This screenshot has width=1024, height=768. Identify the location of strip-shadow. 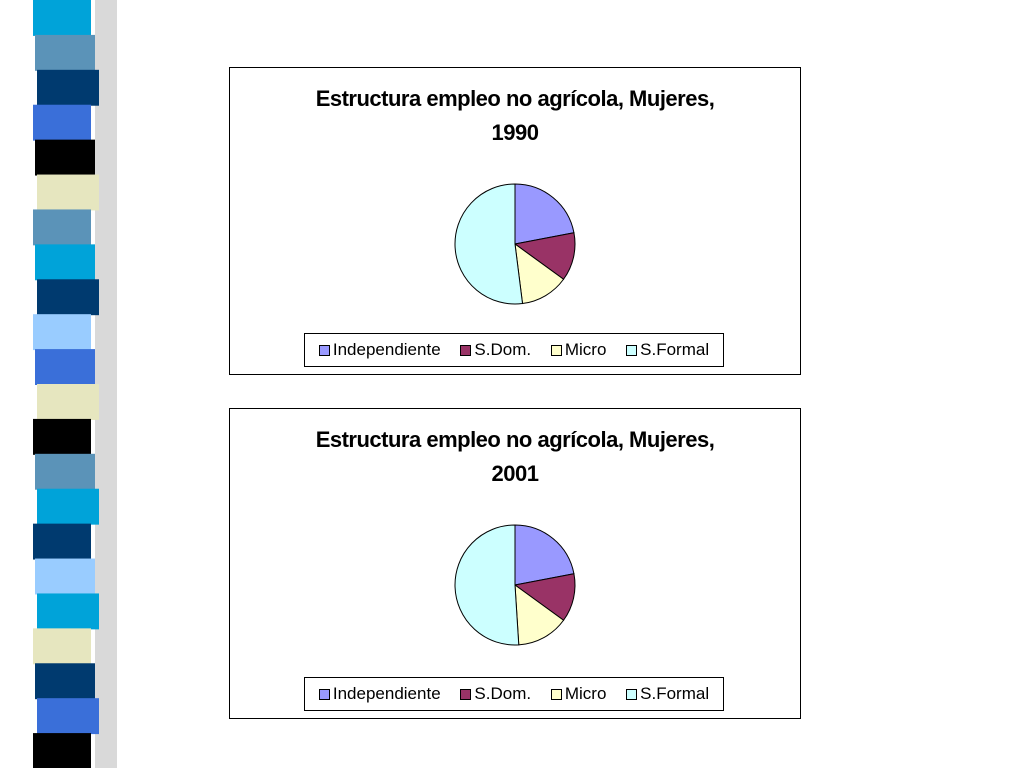
(106, 384).